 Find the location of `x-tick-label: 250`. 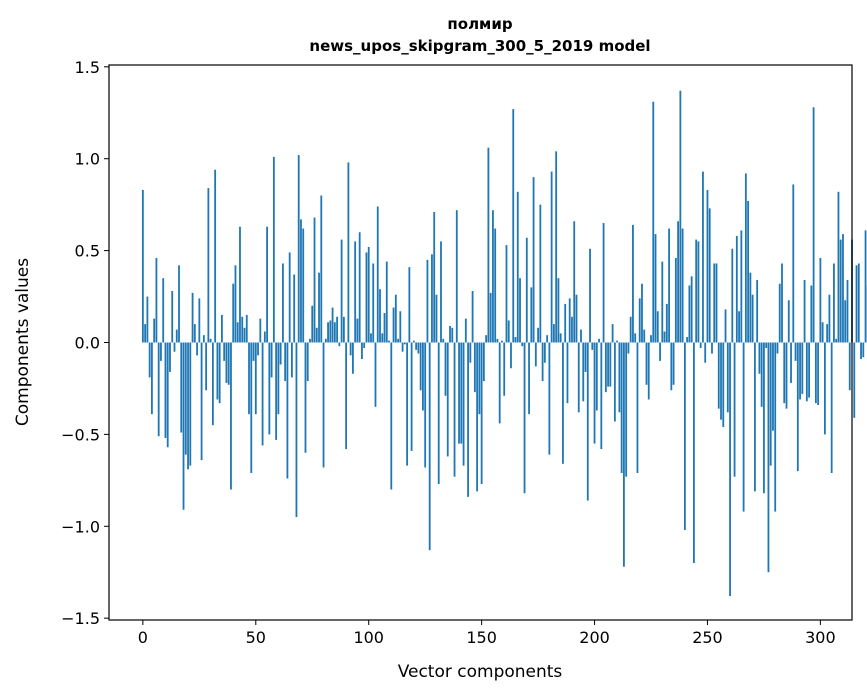

x-tick-label: 250 is located at coordinates (707, 637).